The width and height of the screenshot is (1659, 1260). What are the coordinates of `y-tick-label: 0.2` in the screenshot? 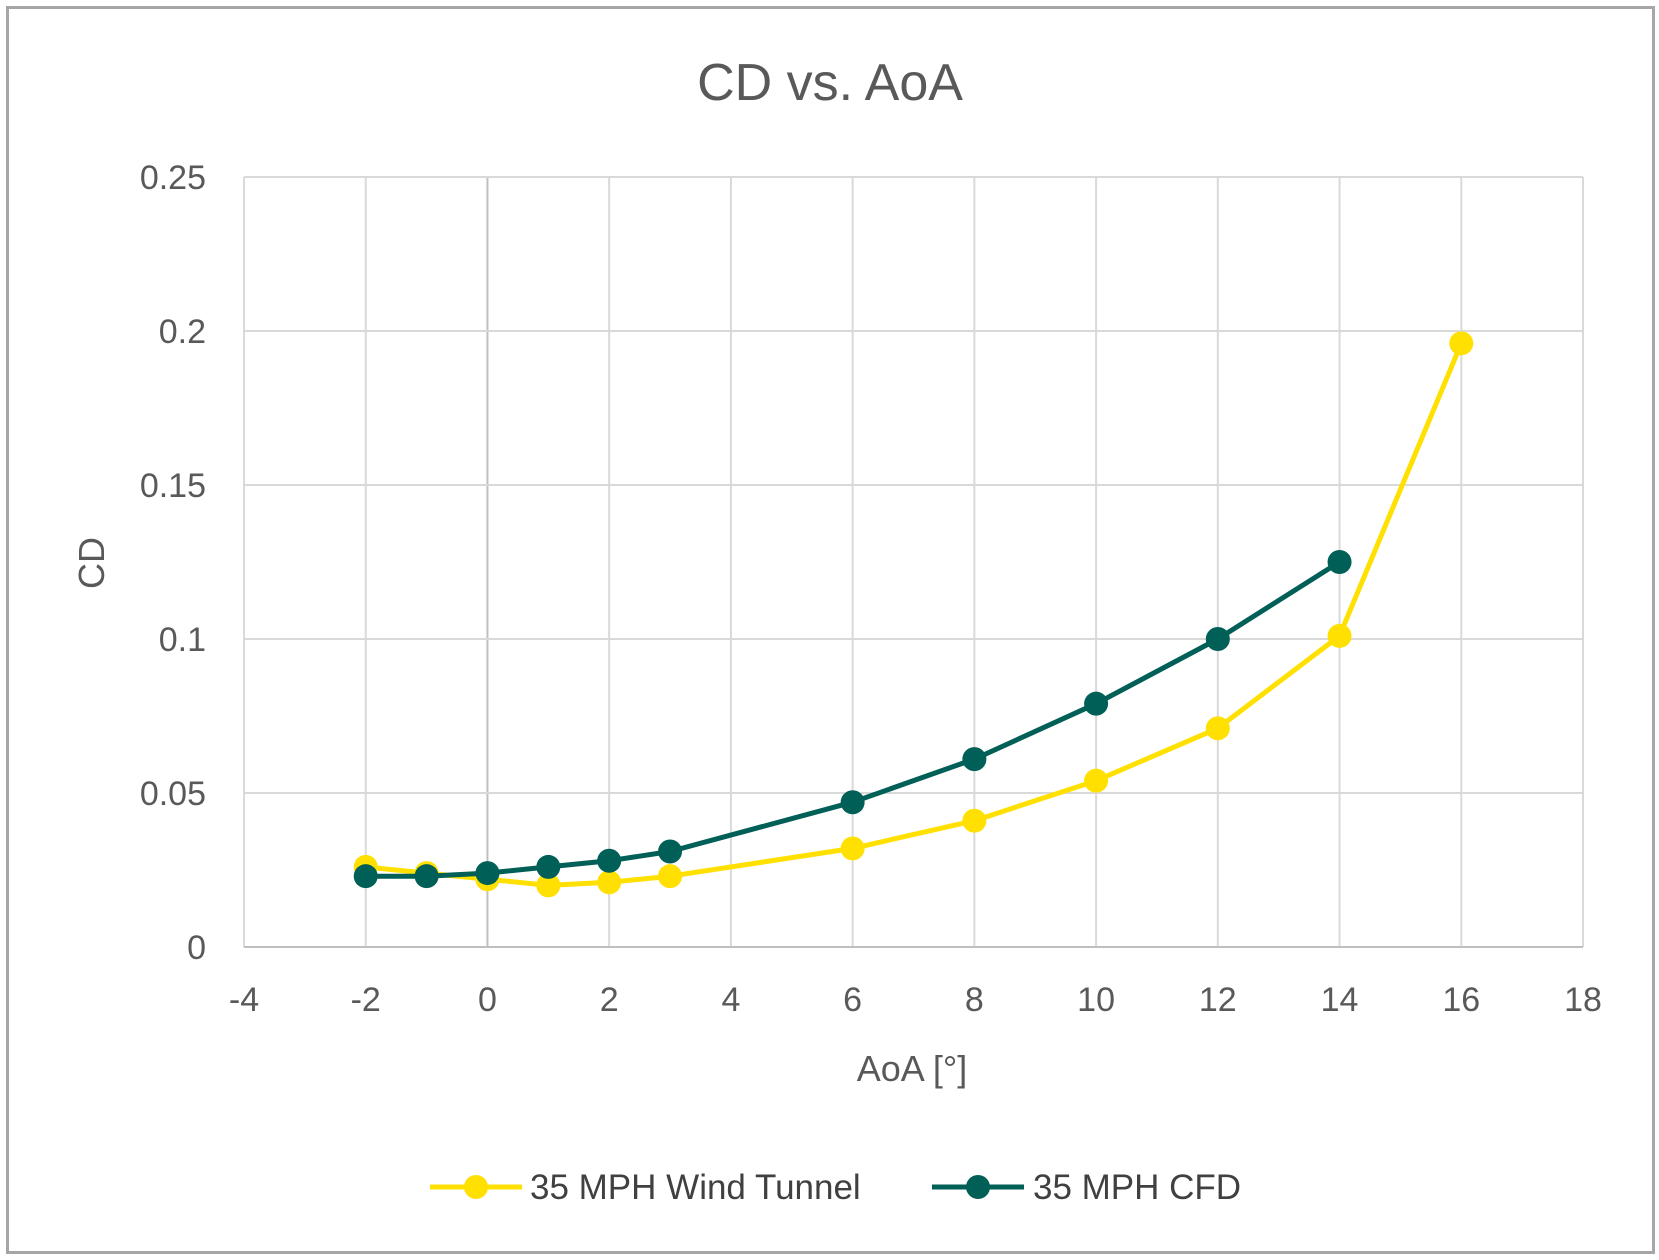 It's located at (182, 332).